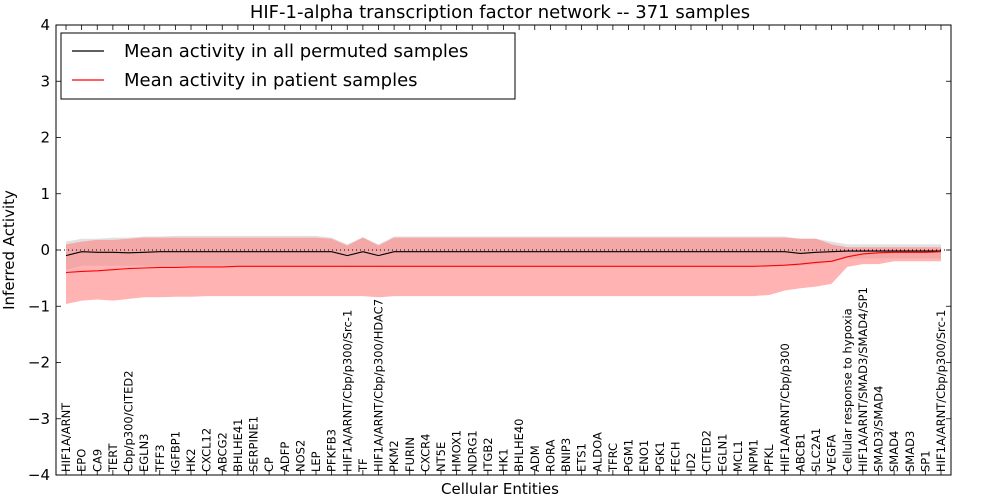 The image size is (1000, 500). I want to click on x-tick-label: TFRC, so click(613, 458).